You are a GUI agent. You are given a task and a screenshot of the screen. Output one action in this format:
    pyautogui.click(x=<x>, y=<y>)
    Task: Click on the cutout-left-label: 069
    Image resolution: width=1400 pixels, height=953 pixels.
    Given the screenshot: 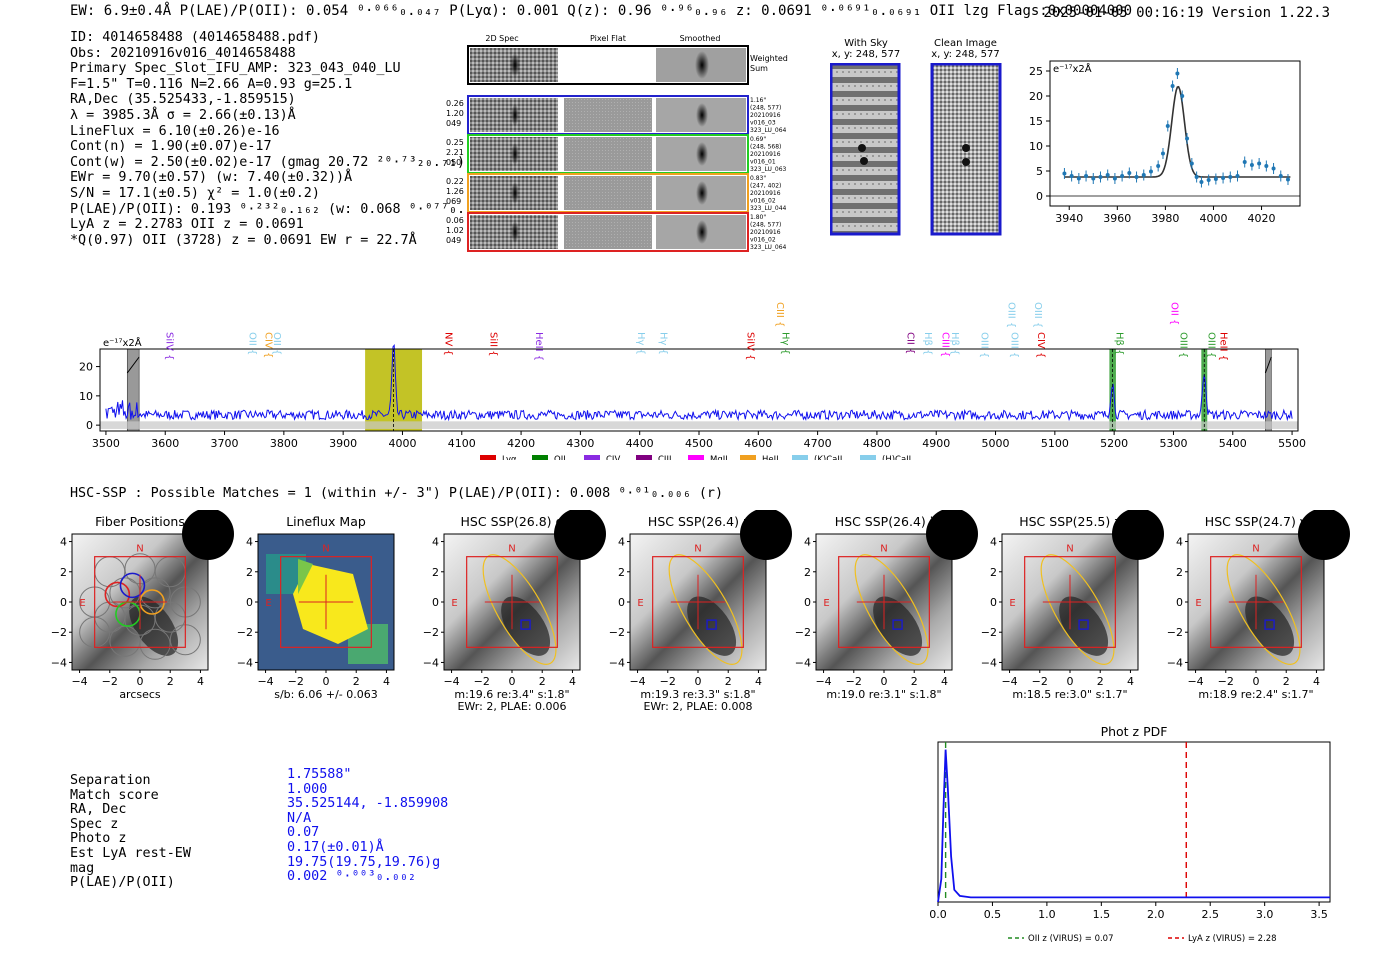 What is the action you would take?
    pyautogui.click(x=453, y=201)
    